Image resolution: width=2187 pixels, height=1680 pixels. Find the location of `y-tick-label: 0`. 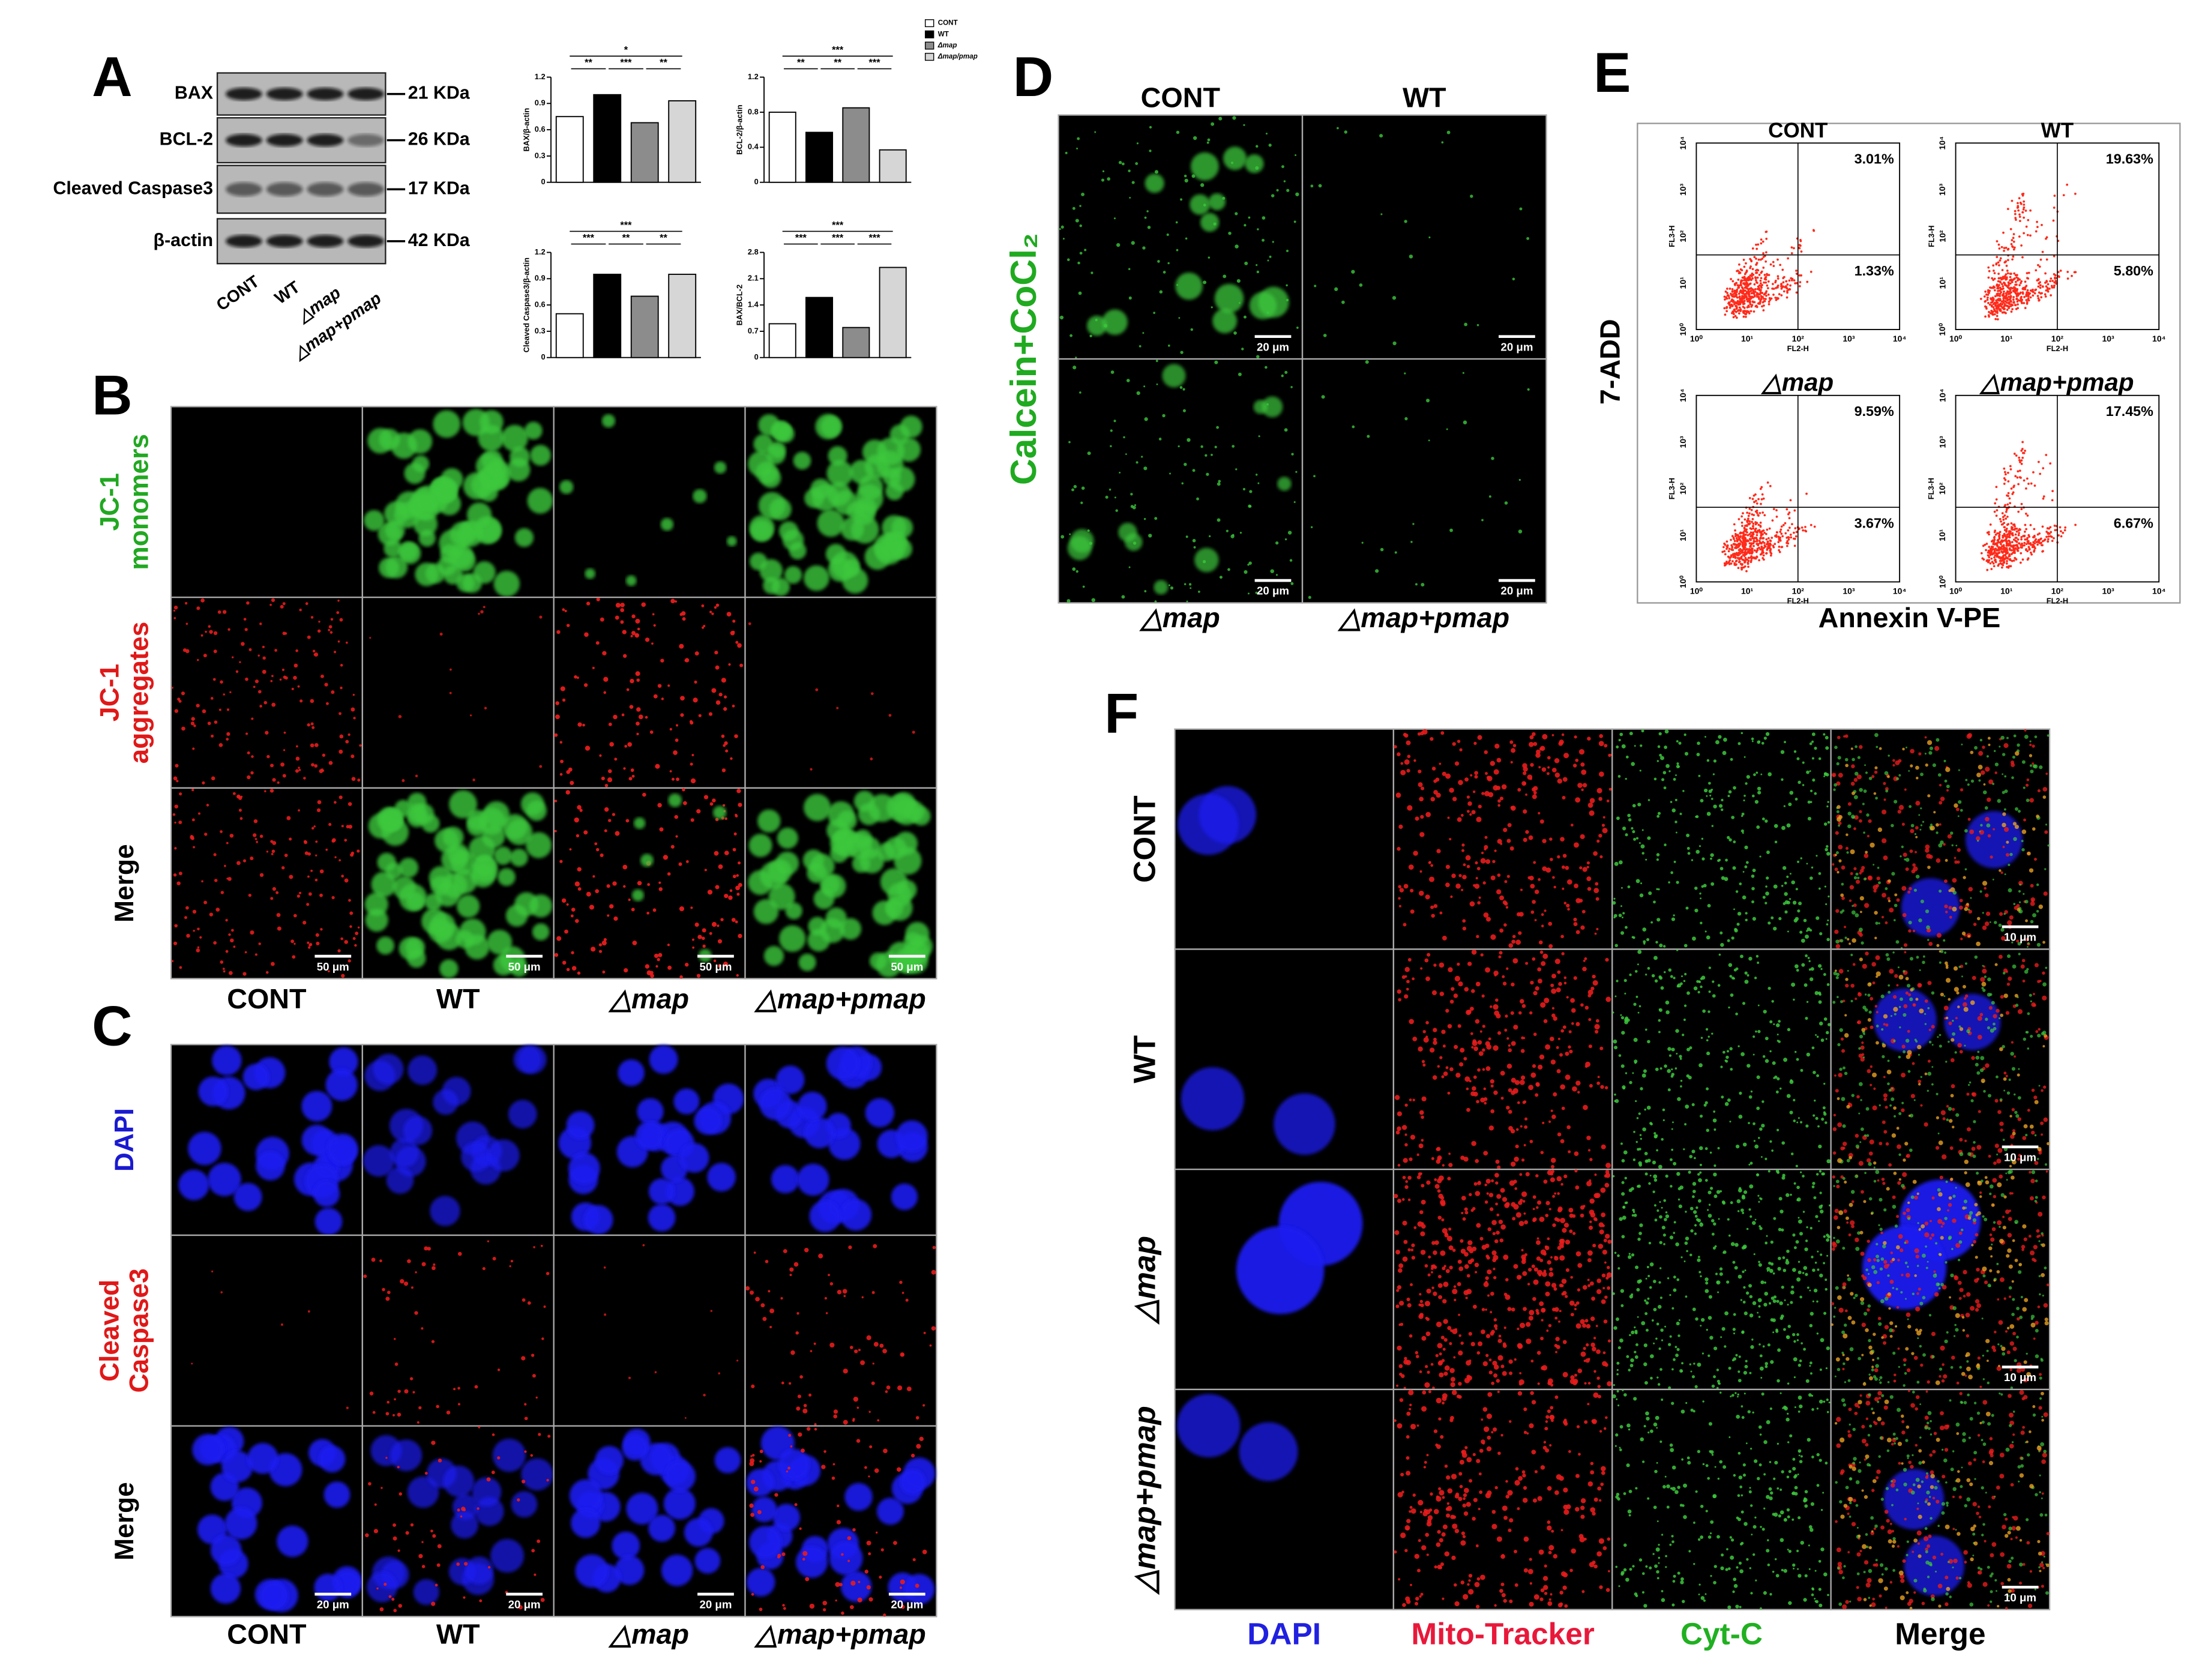

y-tick-label: 0 is located at coordinates (756, 356).